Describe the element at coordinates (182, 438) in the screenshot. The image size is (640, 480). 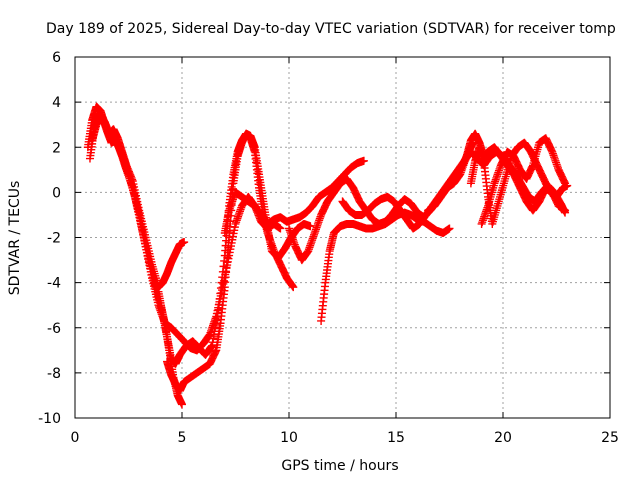
I see `x-tick-label: 5` at that location.